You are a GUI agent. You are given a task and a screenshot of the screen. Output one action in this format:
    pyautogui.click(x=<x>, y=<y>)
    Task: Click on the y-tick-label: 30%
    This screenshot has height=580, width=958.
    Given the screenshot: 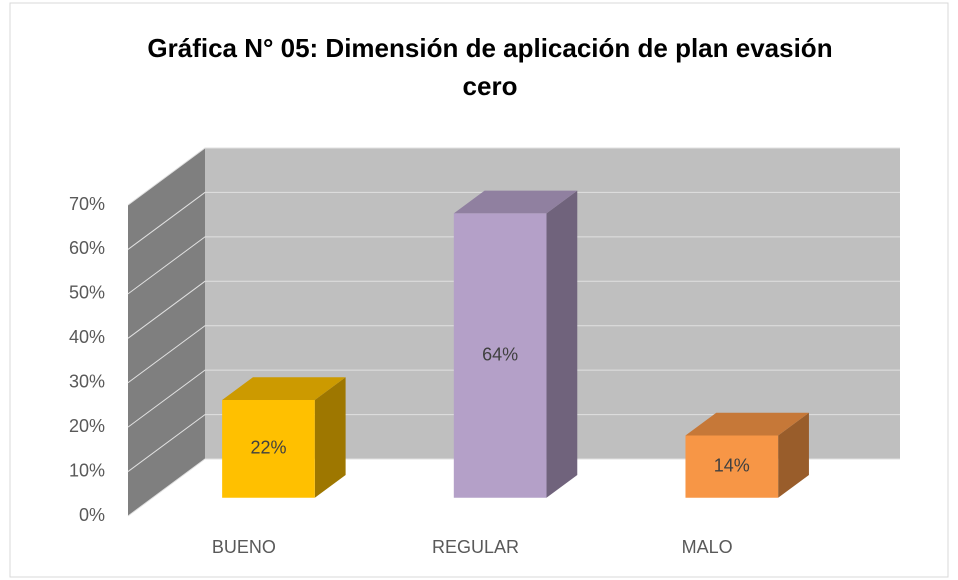 What is the action you would take?
    pyautogui.click(x=87, y=381)
    